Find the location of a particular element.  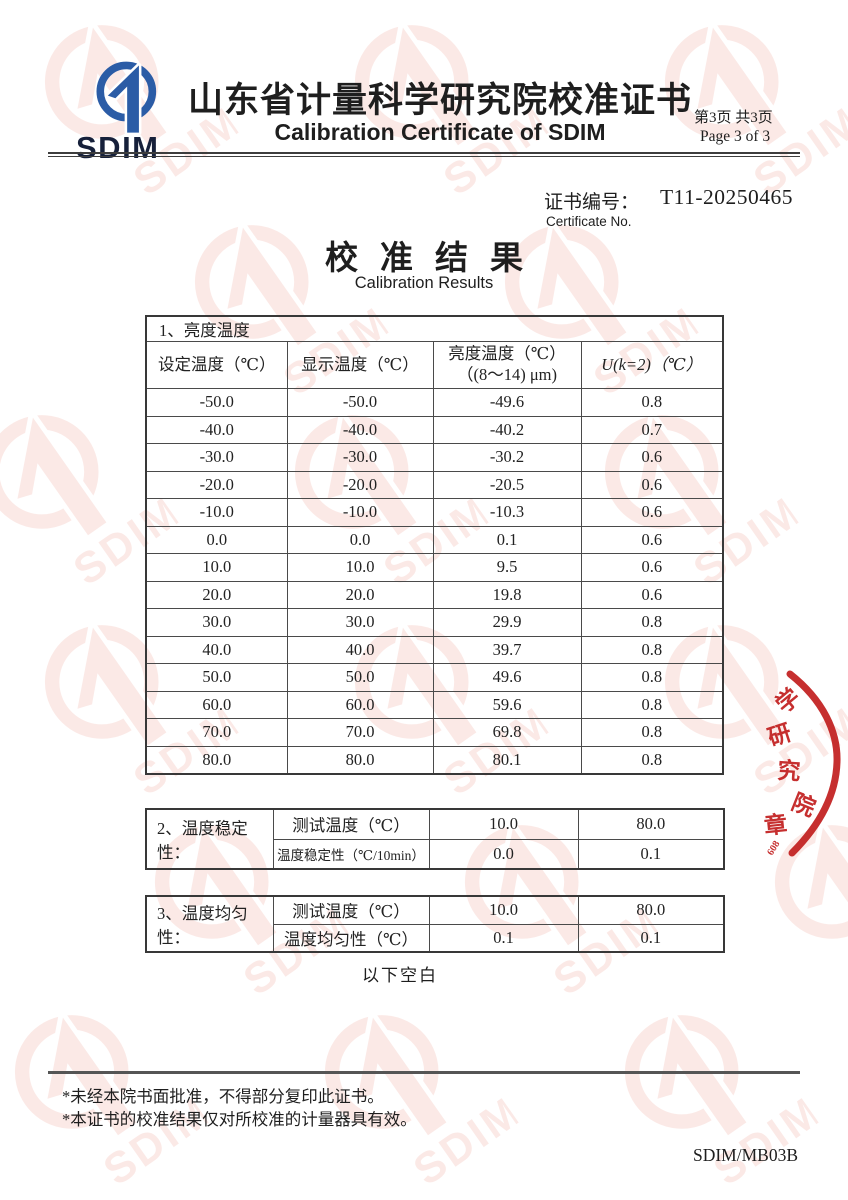

row-label: 测试温度（℃） is located at coordinates (351, 910).